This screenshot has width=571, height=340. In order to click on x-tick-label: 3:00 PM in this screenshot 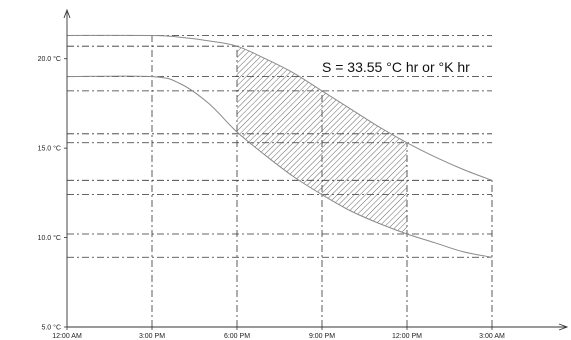, I will do `click(152, 336)`.